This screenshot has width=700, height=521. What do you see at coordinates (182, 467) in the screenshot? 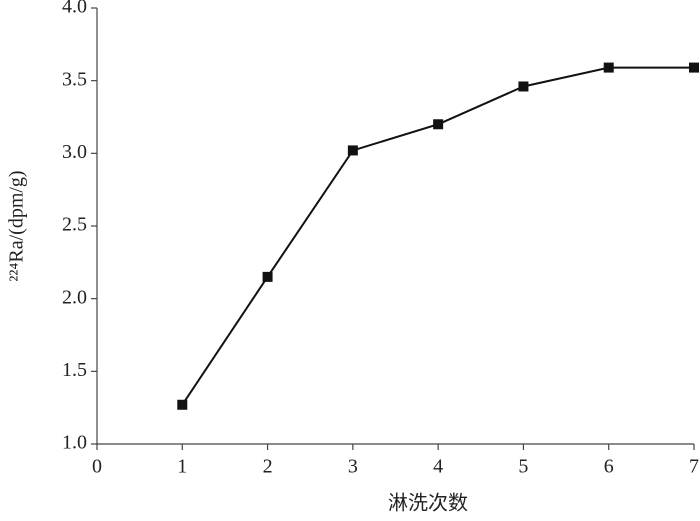
I see `x-tick-label: 1` at bounding box center [182, 467].